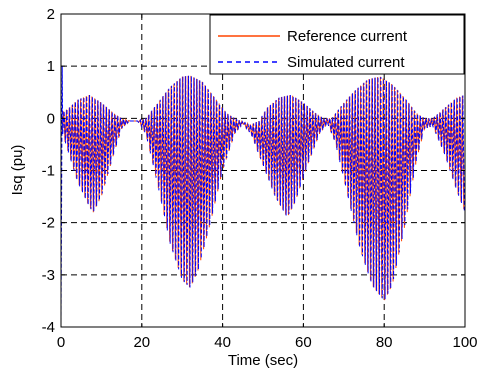  What do you see at coordinates (384, 342) in the screenshot?
I see `x-tick-label: 80` at bounding box center [384, 342].